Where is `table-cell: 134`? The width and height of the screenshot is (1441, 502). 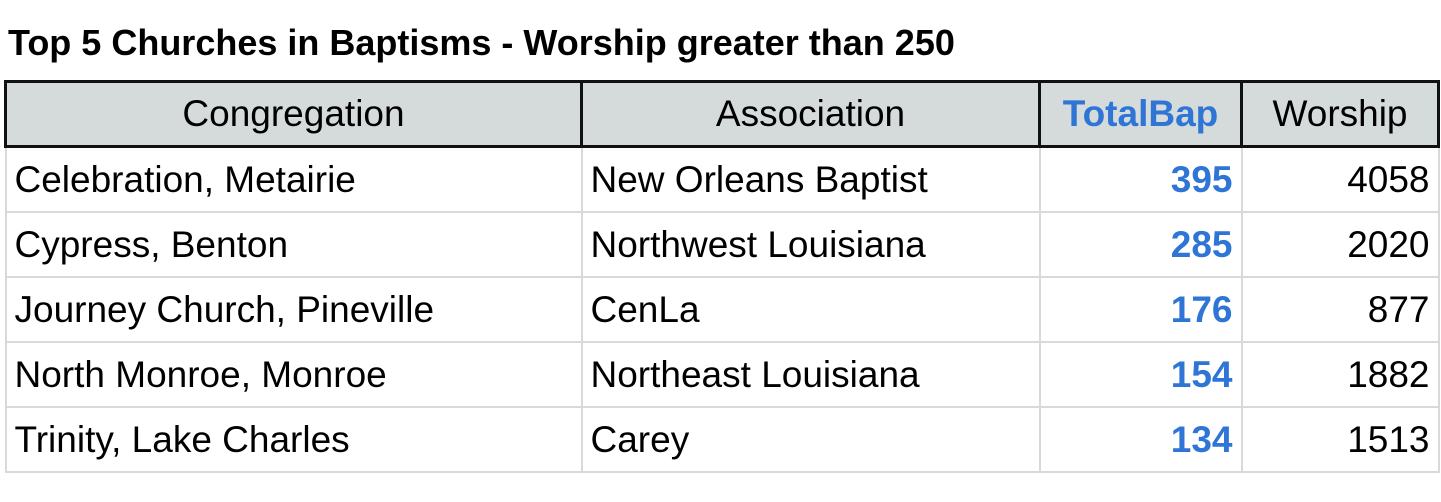
table-cell: 134 is located at coordinates (1140, 439).